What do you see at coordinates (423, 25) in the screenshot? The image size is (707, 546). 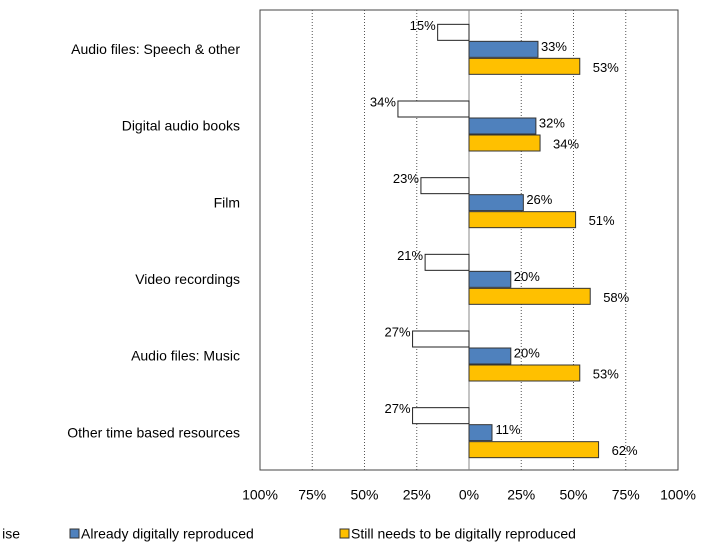 I see `value-label: 15%` at bounding box center [423, 25].